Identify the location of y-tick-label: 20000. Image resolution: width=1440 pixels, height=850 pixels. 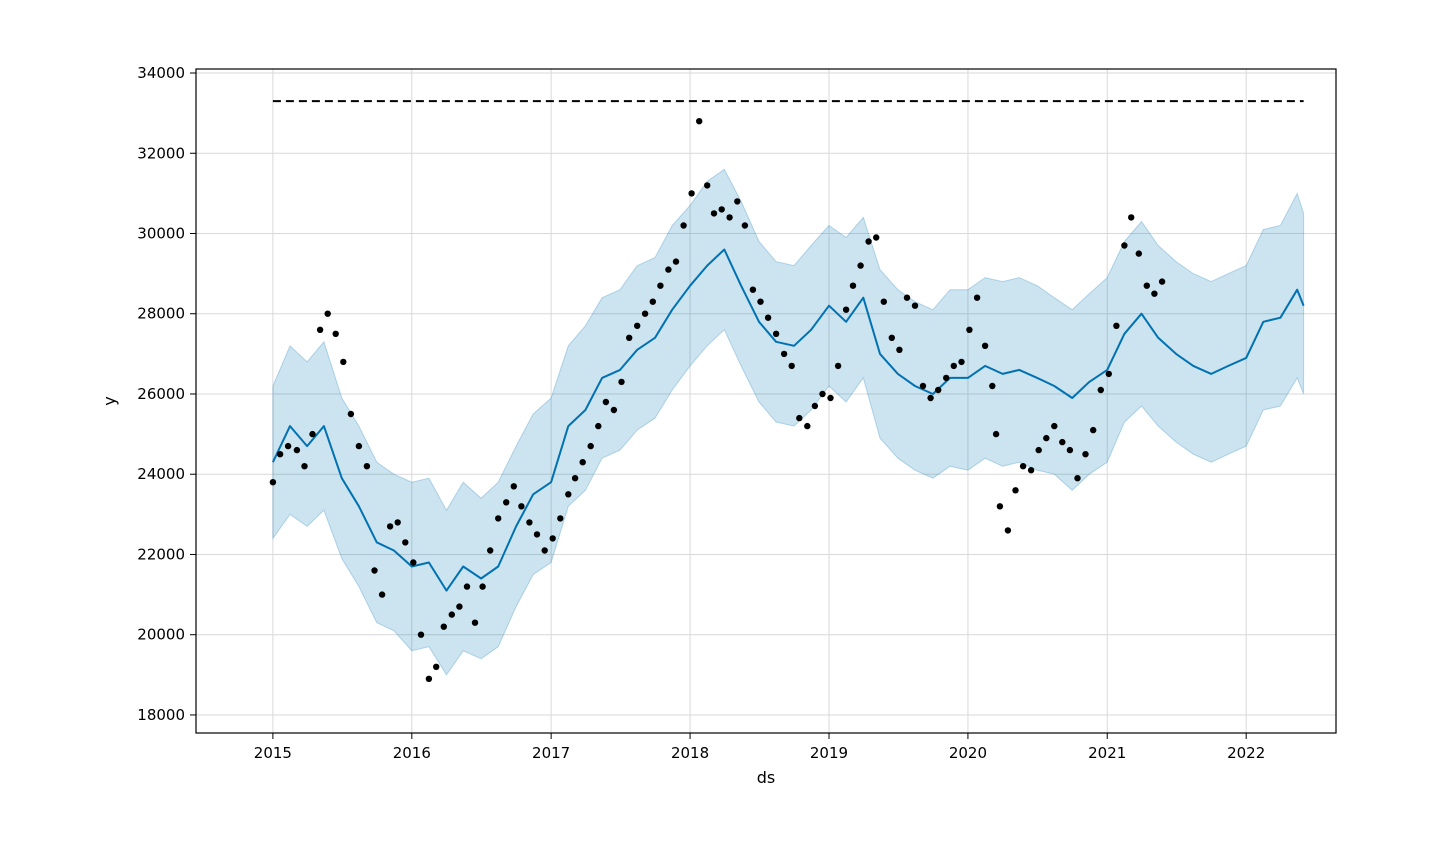
(161, 635).